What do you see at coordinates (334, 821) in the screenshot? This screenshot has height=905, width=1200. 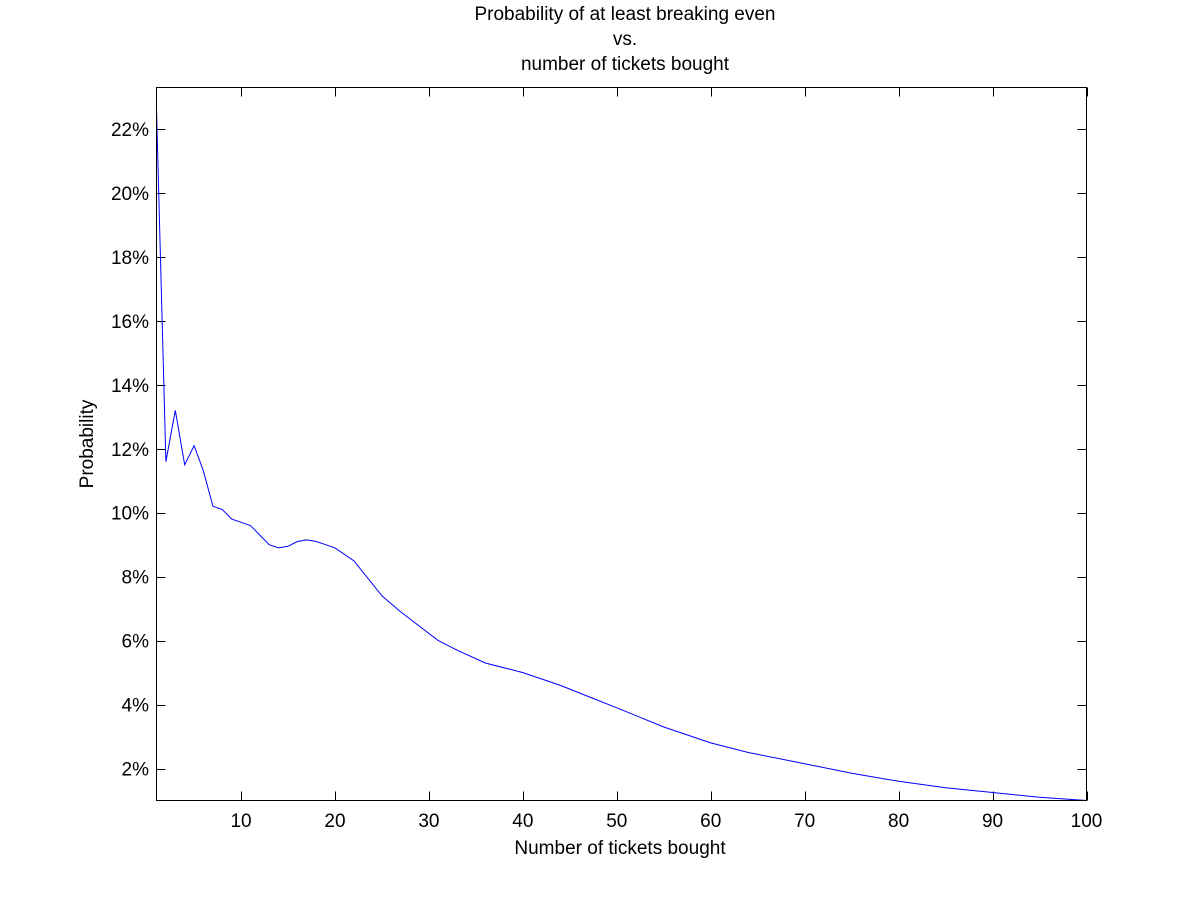 I see `x-tick-label: 20` at bounding box center [334, 821].